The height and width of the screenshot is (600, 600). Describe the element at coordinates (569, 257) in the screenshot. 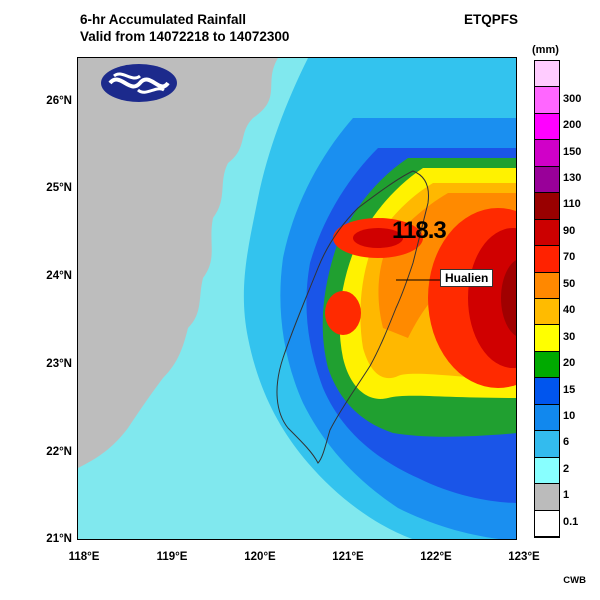

I see `colorbar-label: 70` at that location.